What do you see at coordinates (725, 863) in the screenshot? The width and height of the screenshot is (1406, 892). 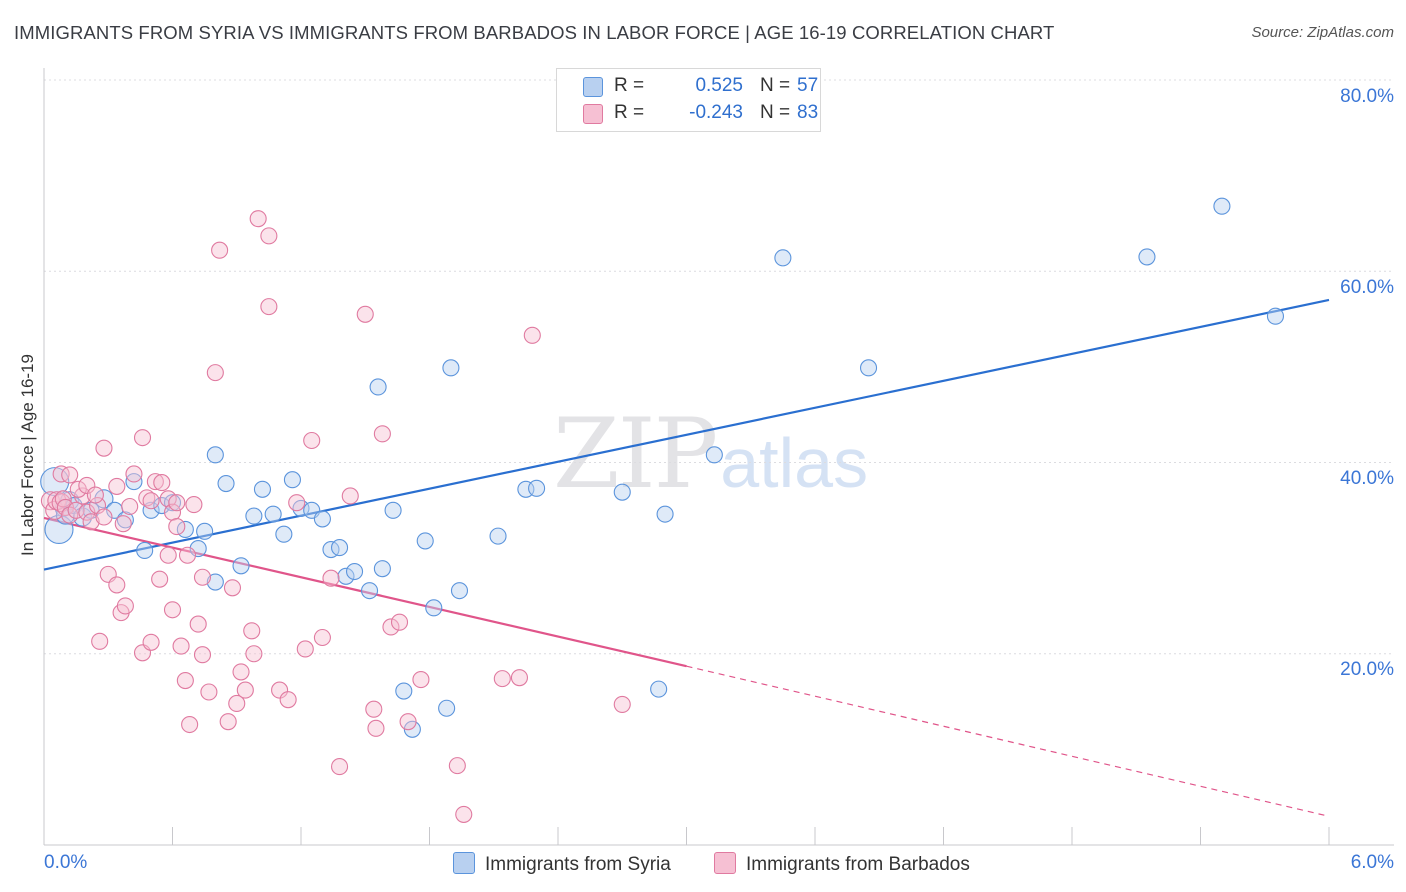 I see `barbados-legend-swatch` at bounding box center [725, 863].